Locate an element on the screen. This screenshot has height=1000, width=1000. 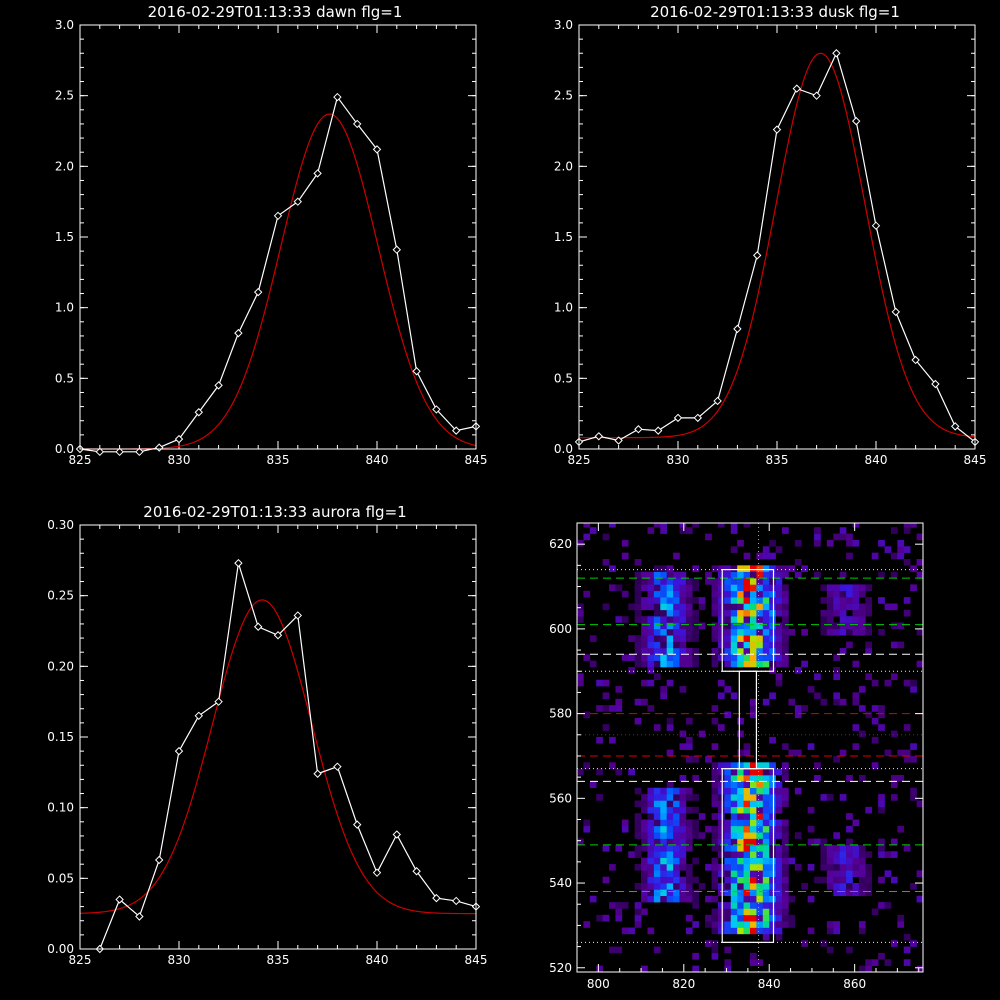
x-tick-label: 825 is located at coordinates (579, 460).